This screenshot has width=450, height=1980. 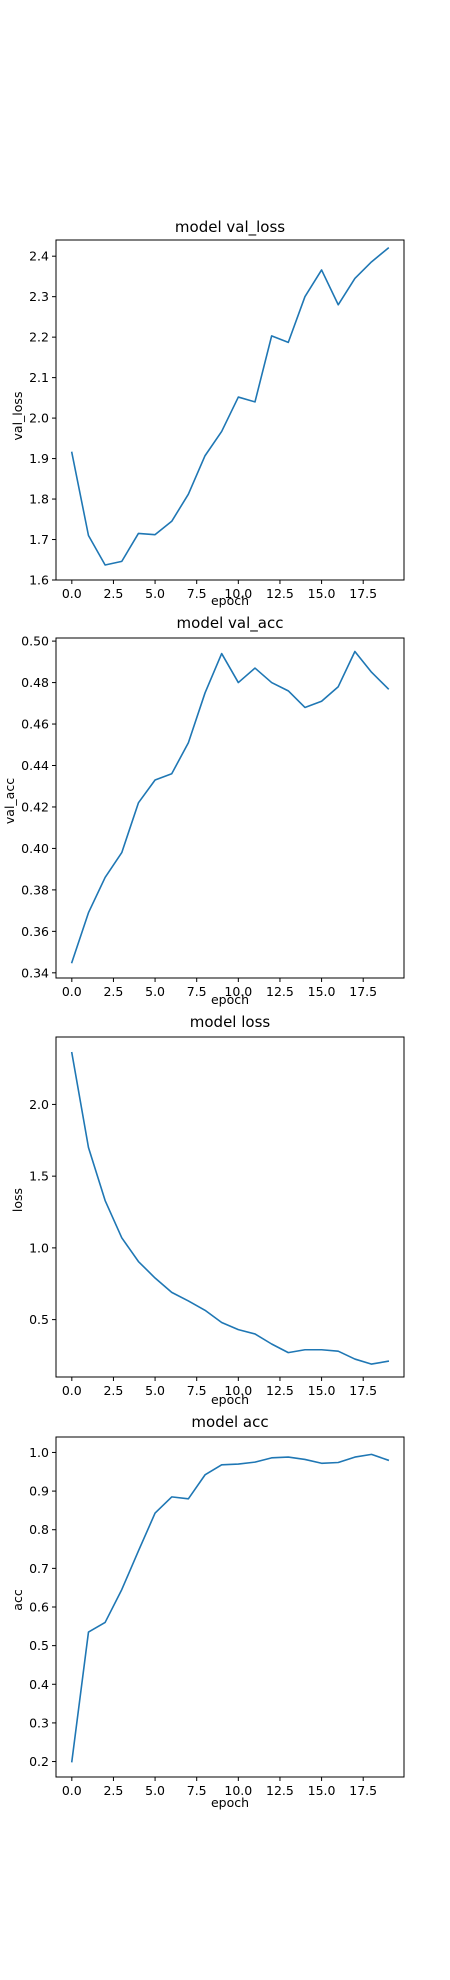 I want to click on y-tick-label: 0.9, so click(x=39, y=1491).